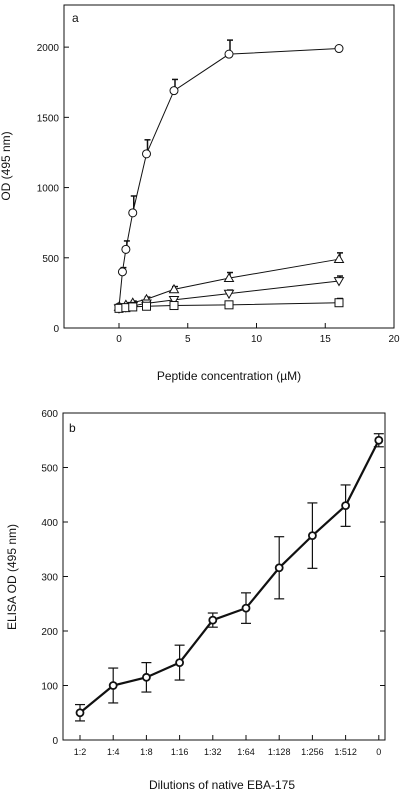 This screenshot has height=794, width=400. I want to click on x-tick-label-b: 1:32, so click(213, 752).